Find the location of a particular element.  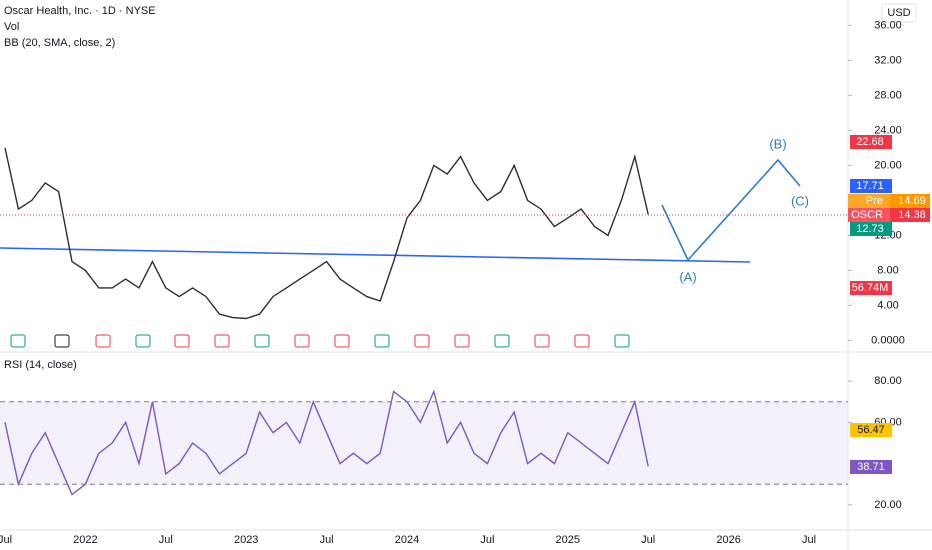

header-rsi: RSI (14, close) is located at coordinates (40, 365).